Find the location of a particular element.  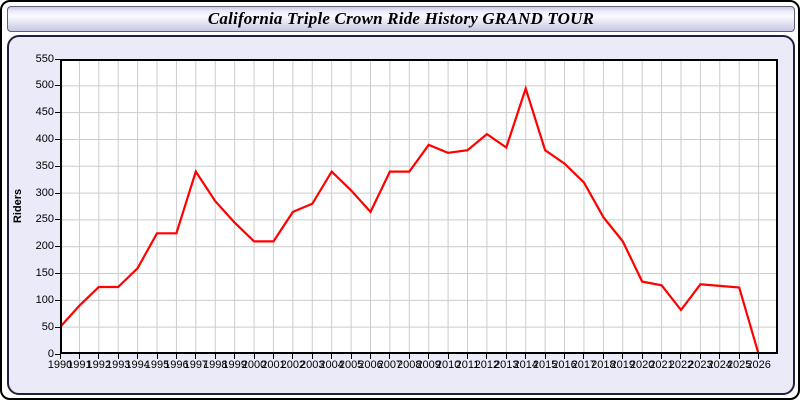

y-tick-label: 250 is located at coordinates (44, 219).